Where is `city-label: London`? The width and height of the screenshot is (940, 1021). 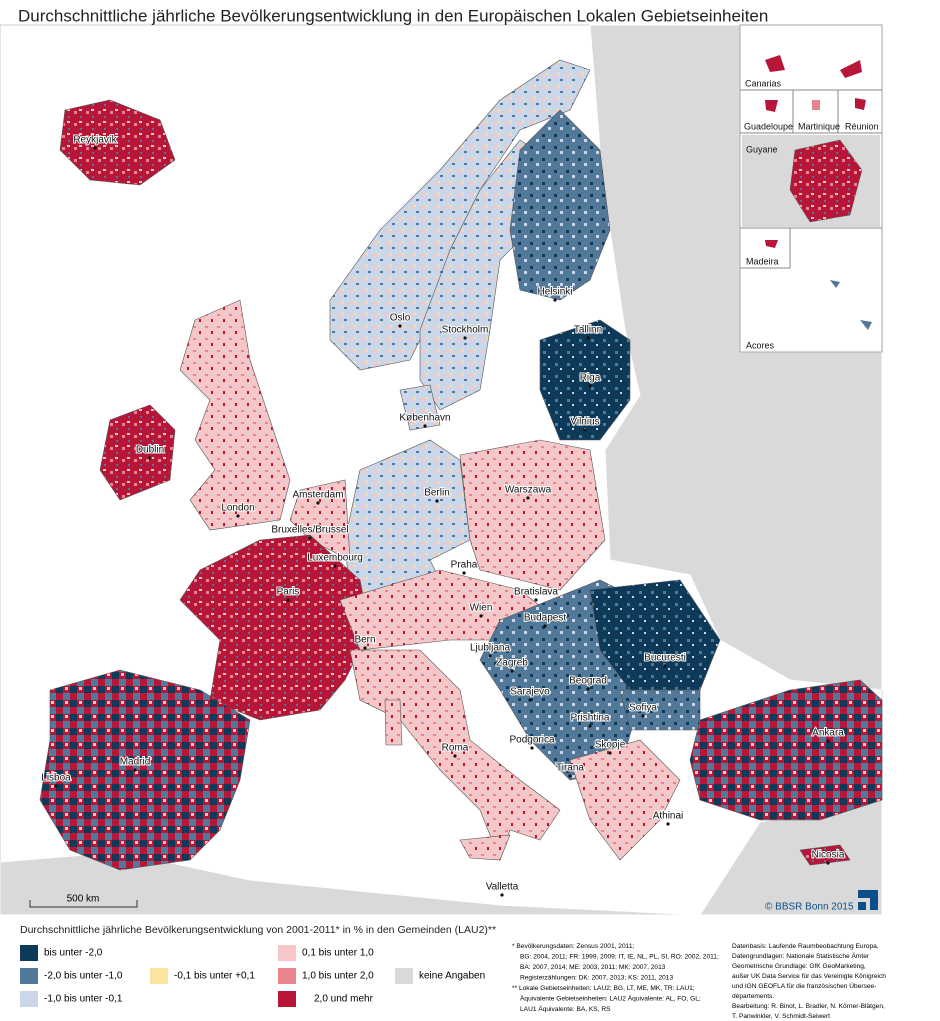 city-label: London is located at coordinates (237, 508).